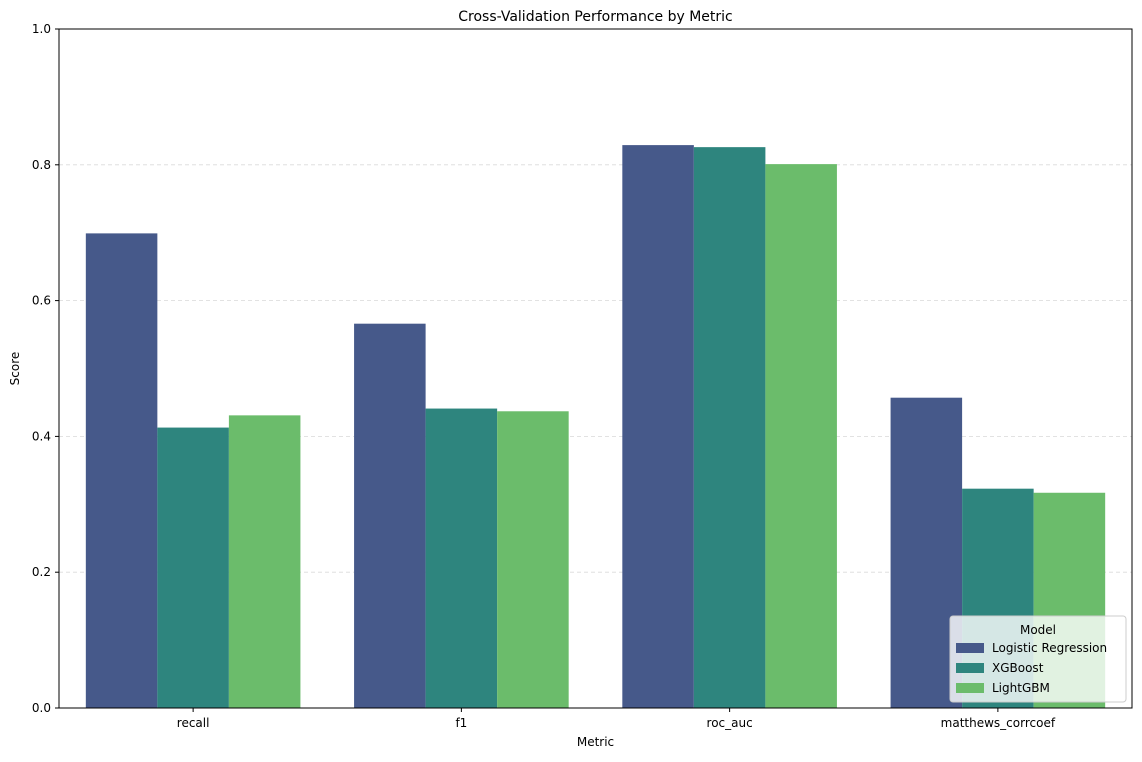 This screenshot has width=1142, height=762. What do you see at coordinates (730, 723) in the screenshot?
I see `x-tick-label: roc_auc` at bounding box center [730, 723].